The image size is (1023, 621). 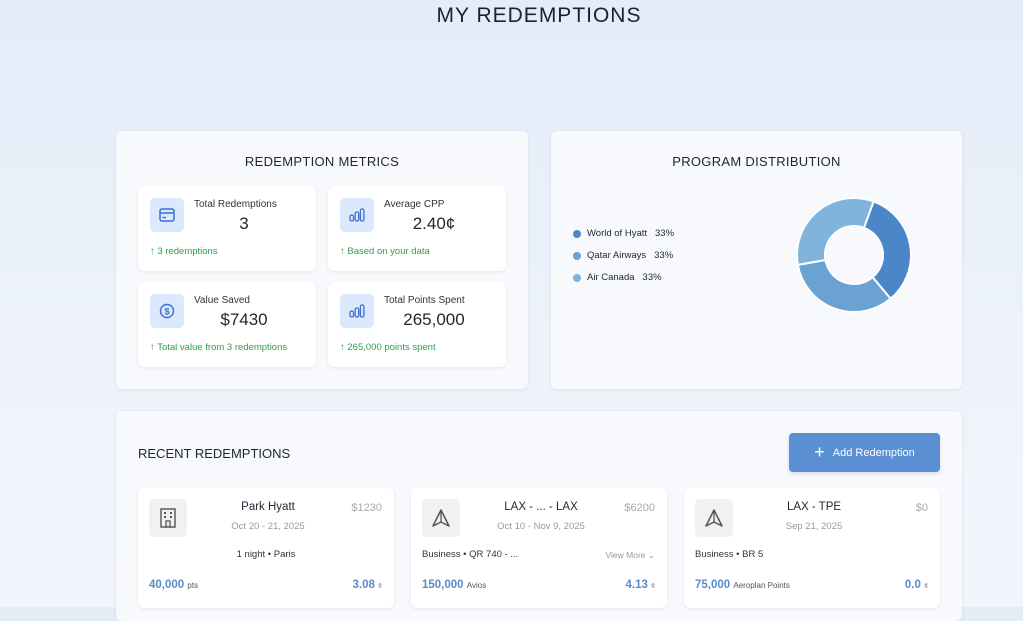 I want to click on redemption-title: LAX - TPE, so click(x=814, y=507).